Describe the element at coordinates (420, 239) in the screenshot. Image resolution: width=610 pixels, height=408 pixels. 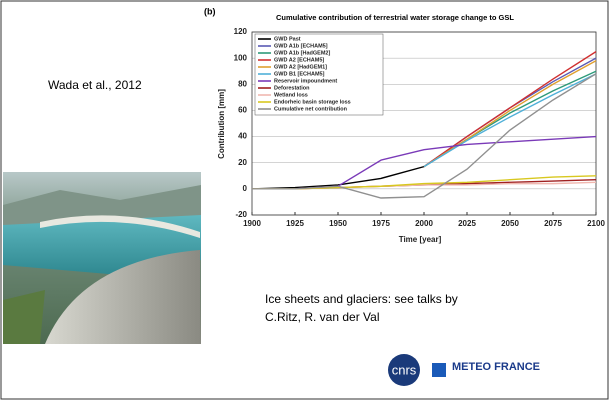
I see `x-axis-label: Time [year]` at that location.